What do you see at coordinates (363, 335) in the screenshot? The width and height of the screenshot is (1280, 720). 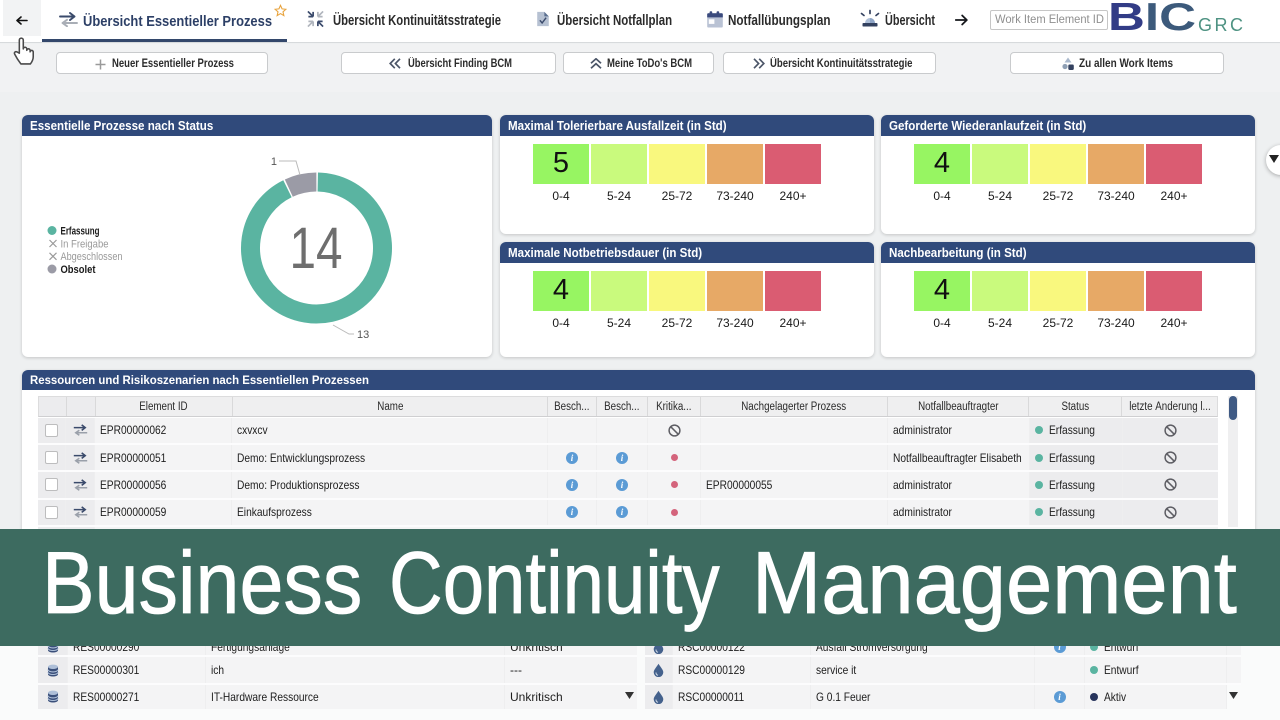 I see `svg-text: 13` at bounding box center [363, 335].